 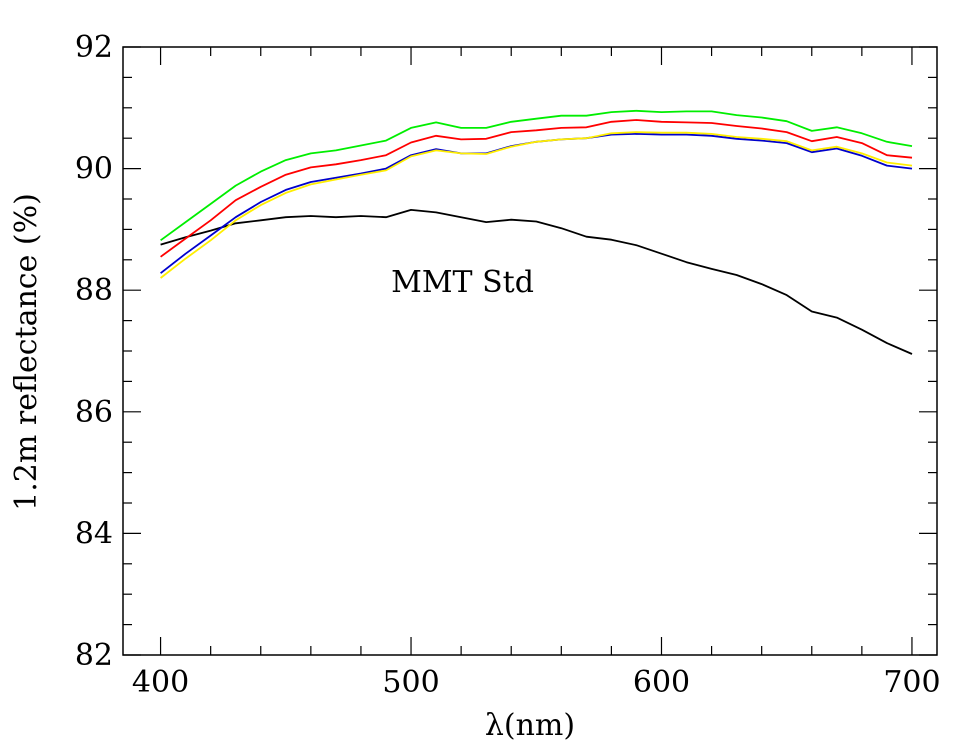 I want to click on x-axis-label: λ(nm), so click(x=530, y=725).